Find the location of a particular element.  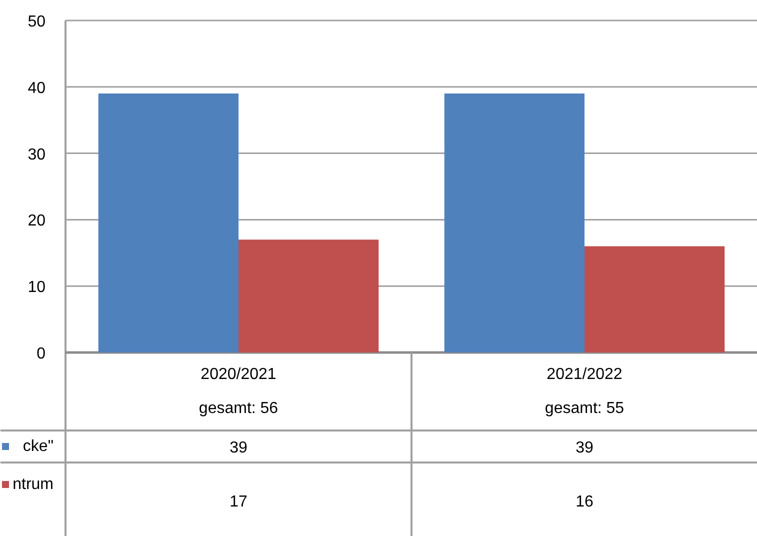

x-tick-label: 2021/2022 is located at coordinates (584, 374).